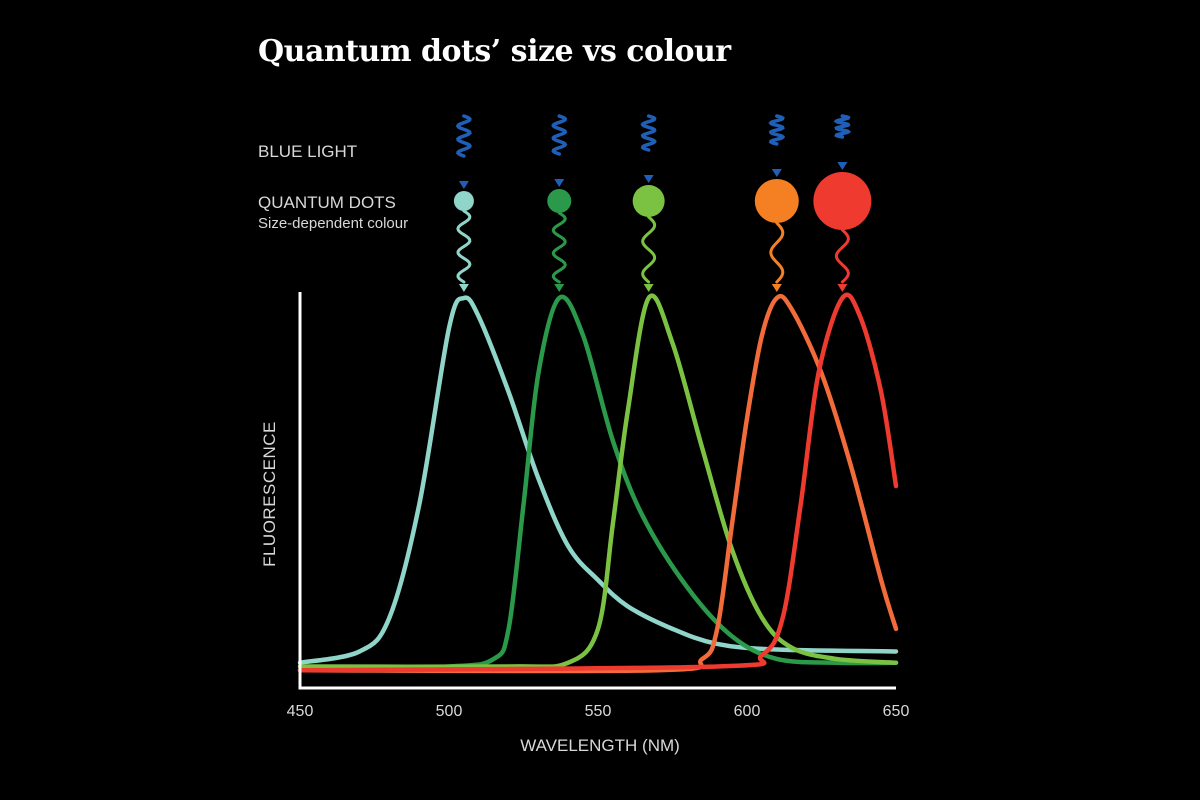 The height and width of the screenshot is (800, 1200). What do you see at coordinates (300, 711) in the screenshot?
I see `x-tick-label: 450` at bounding box center [300, 711].